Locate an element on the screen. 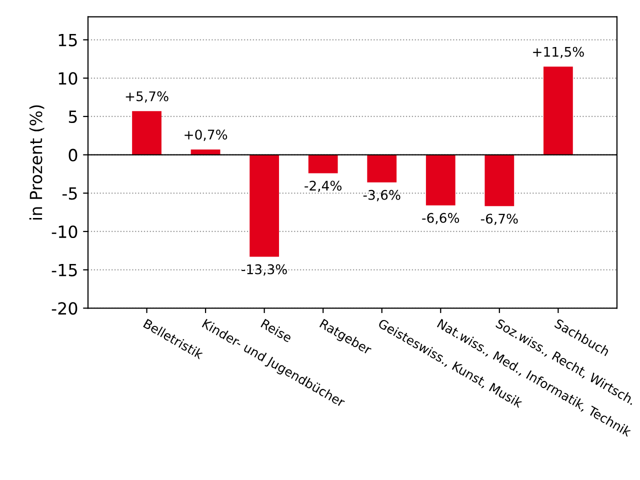  y-tick-label: 0 is located at coordinates (73, 155).